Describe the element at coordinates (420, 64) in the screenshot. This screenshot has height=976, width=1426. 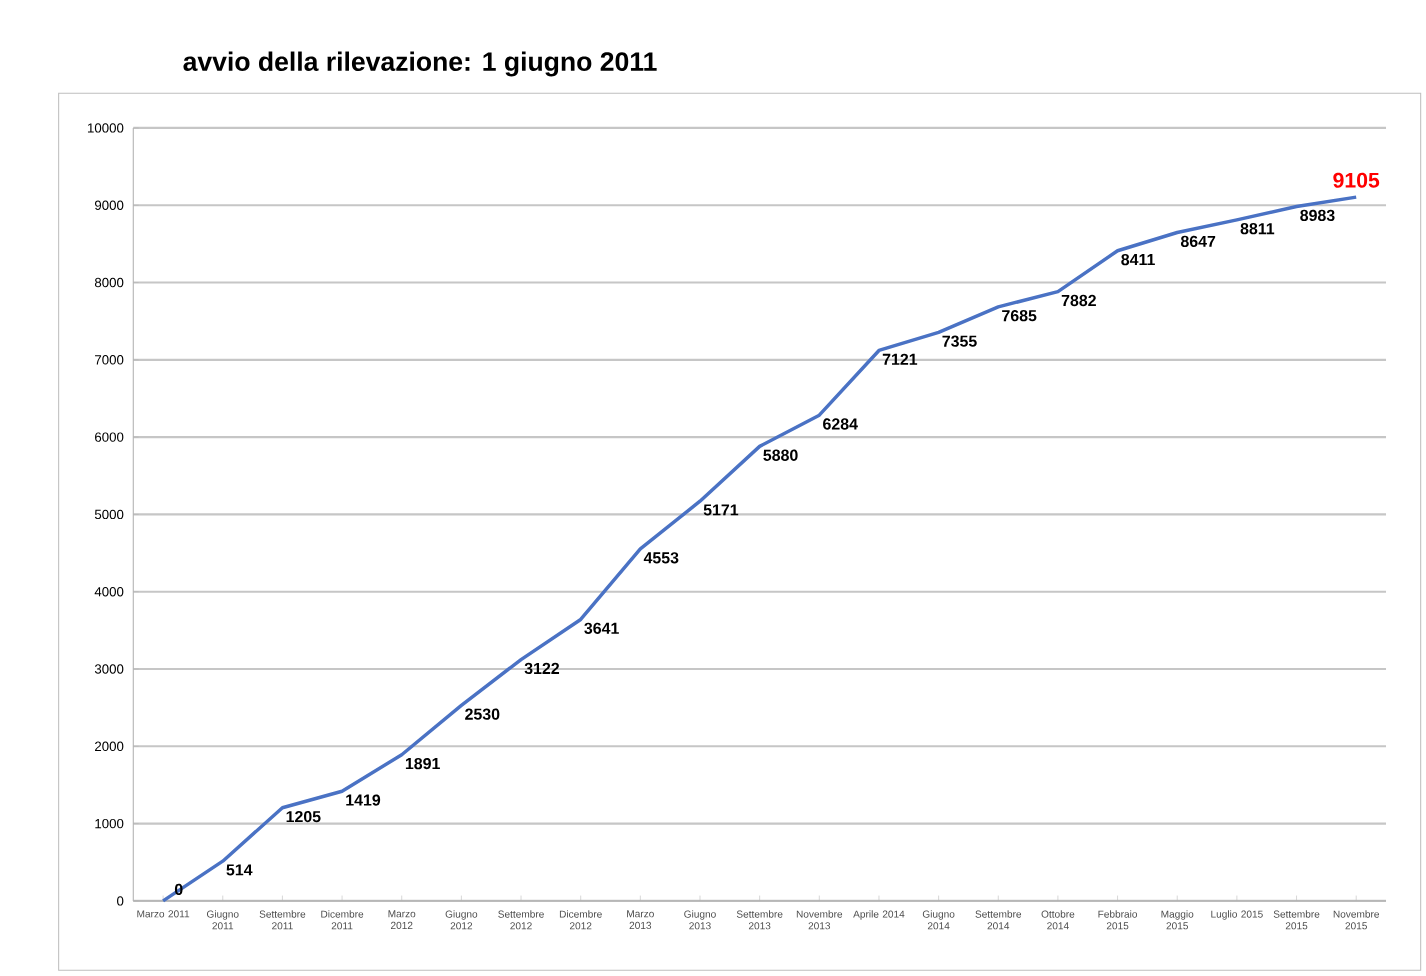
I see `chart-title: avvio della rilevazione: 1 giugno 2011` at that location.